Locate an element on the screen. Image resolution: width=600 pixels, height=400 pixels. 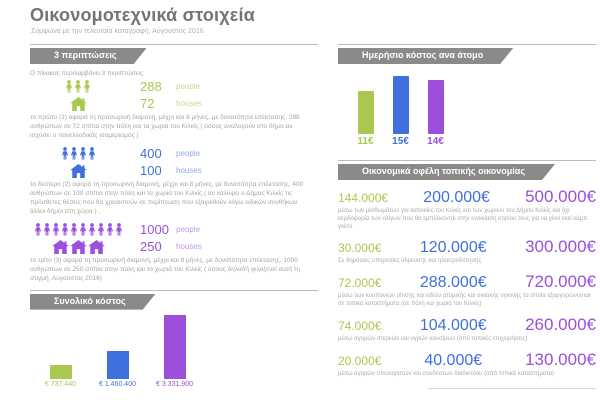
benefit-value-case2: 104.000€ is located at coordinates (453, 325).